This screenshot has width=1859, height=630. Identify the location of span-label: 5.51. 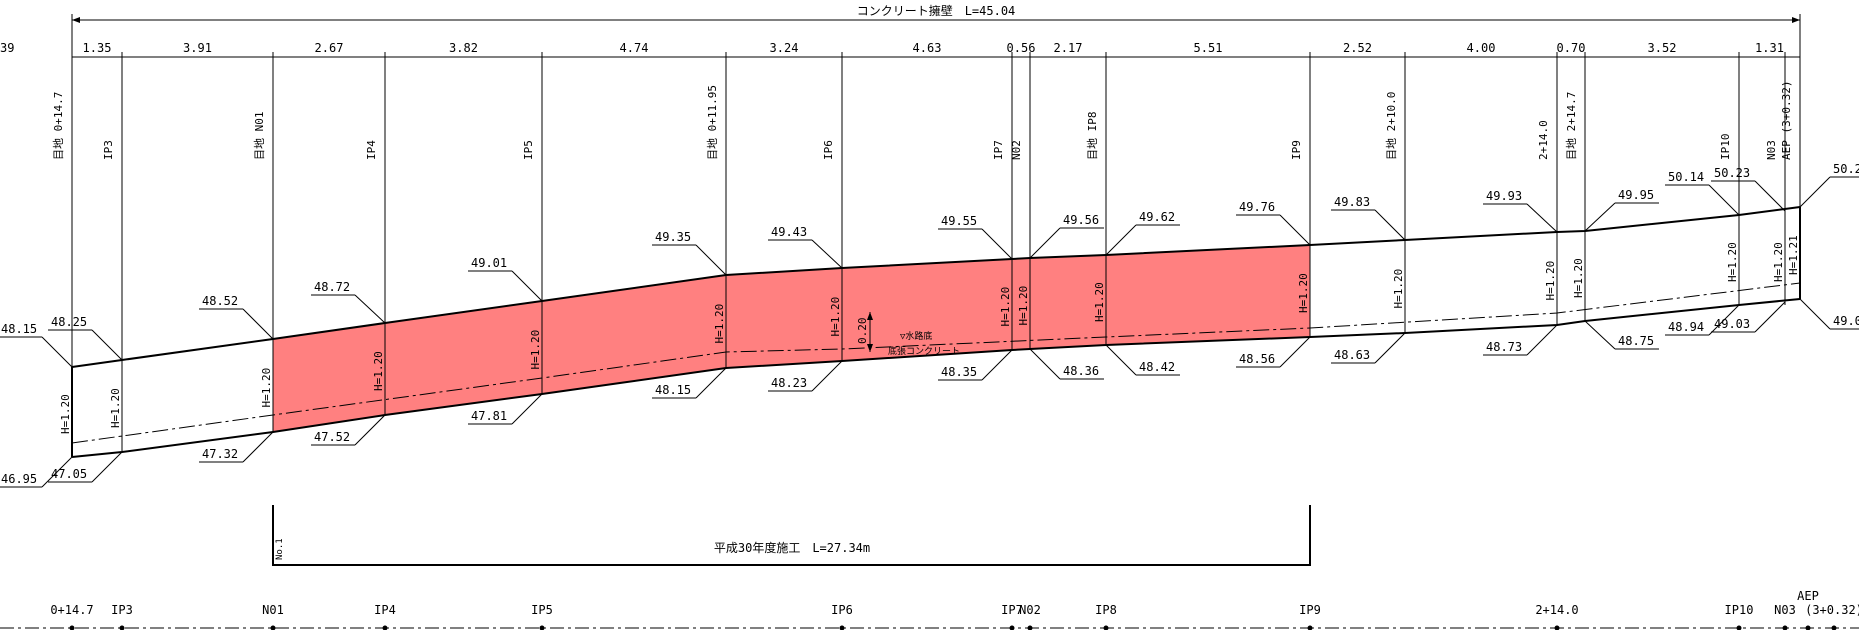
(1208, 48).